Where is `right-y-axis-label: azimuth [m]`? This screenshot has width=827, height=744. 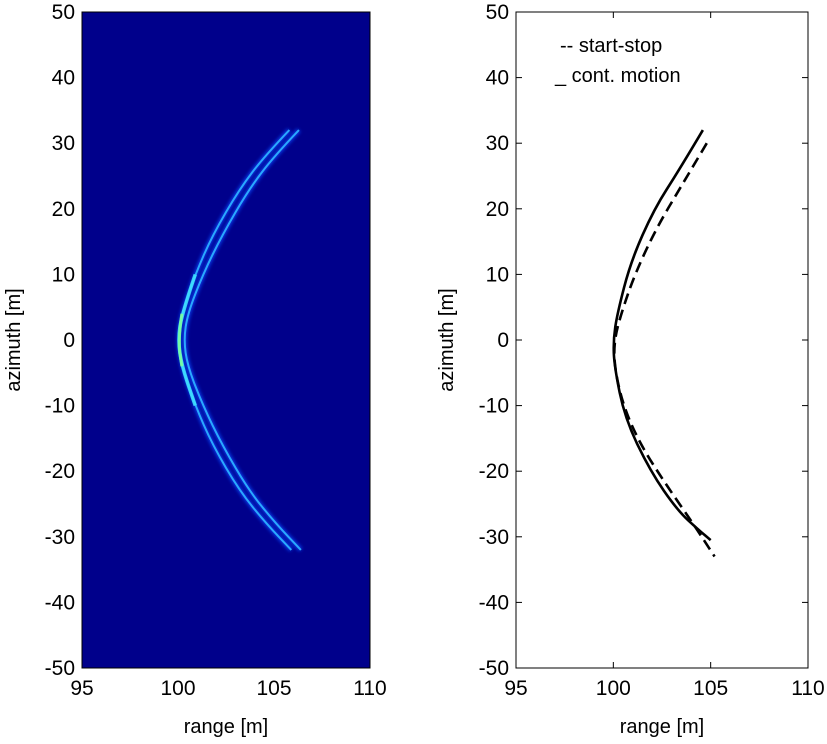
right-y-axis-label: azimuth [m] is located at coordinates (447, 339).